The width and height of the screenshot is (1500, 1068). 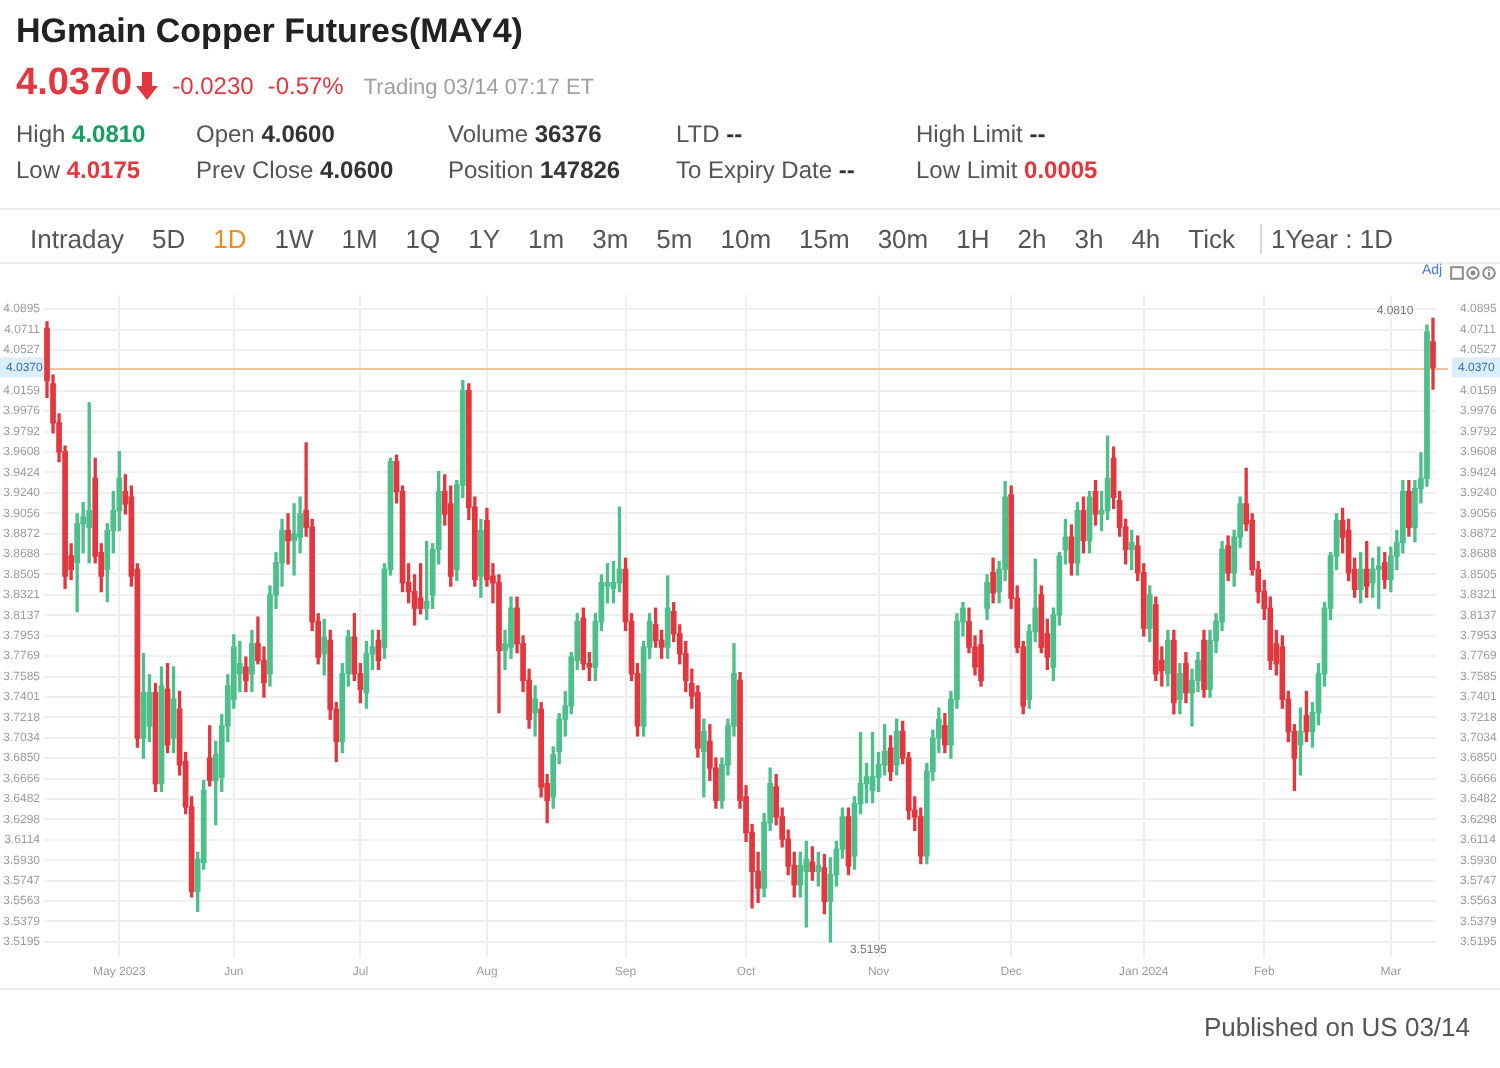 I want to click on text: 1Y, so click(x=484, y=238).